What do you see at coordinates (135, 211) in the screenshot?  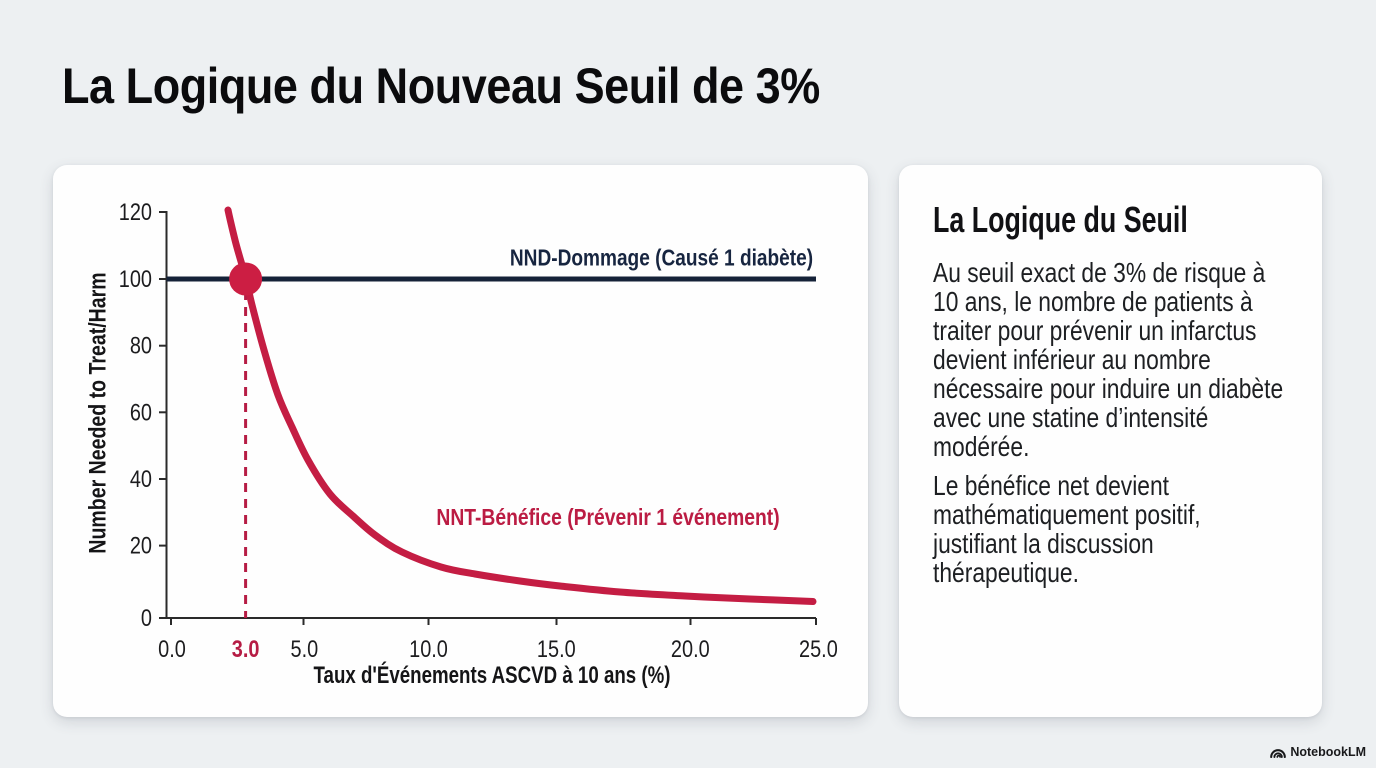 I see `svg-text: 120` at bounding box center [135, 211].